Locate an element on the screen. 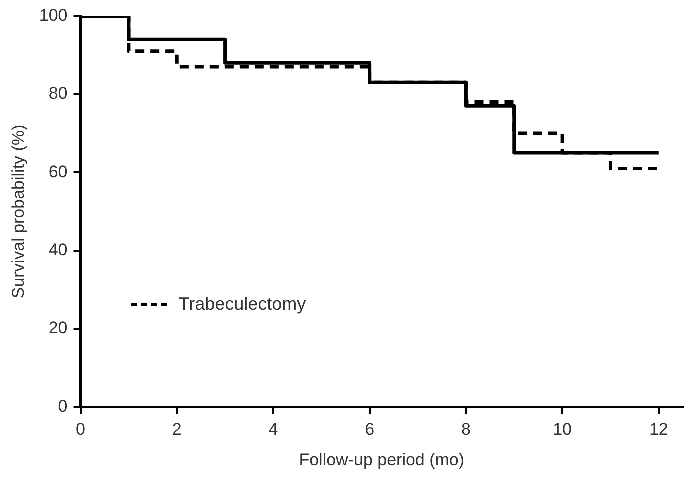 This screenshot has width=695, height=480. x-tick-label: 2 is located at coordinates (177, 430).